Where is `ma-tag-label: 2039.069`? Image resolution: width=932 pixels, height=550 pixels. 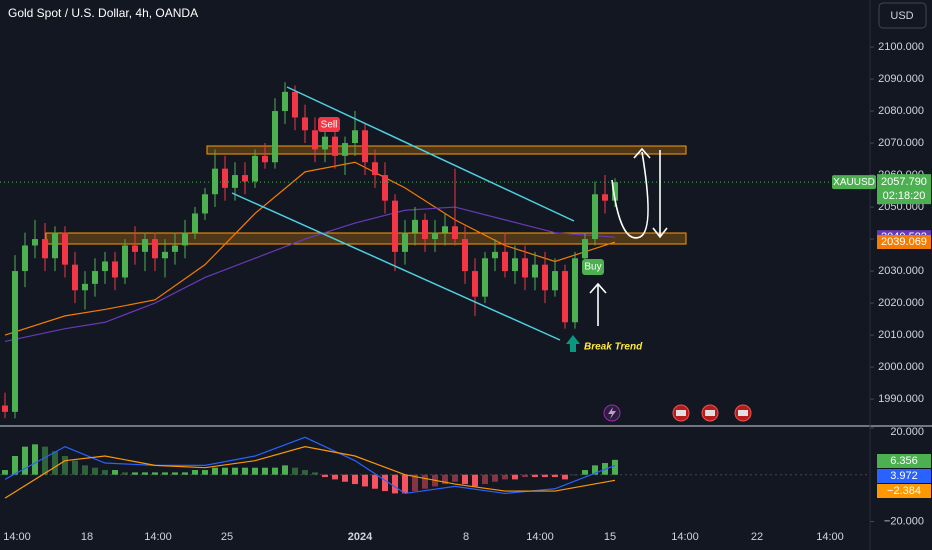 ma-tag-label: 2039.069 is located at coordinates (904, 242).